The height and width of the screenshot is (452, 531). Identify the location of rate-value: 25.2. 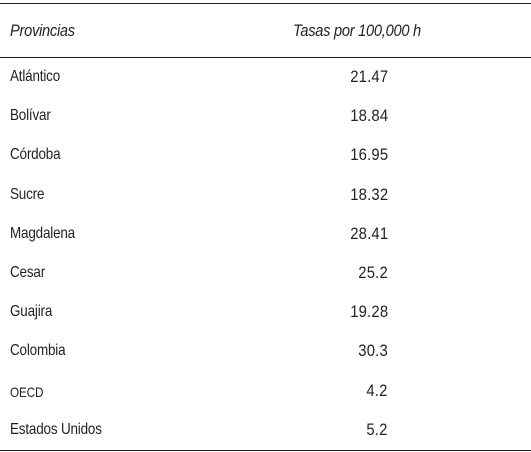
(373, 272).